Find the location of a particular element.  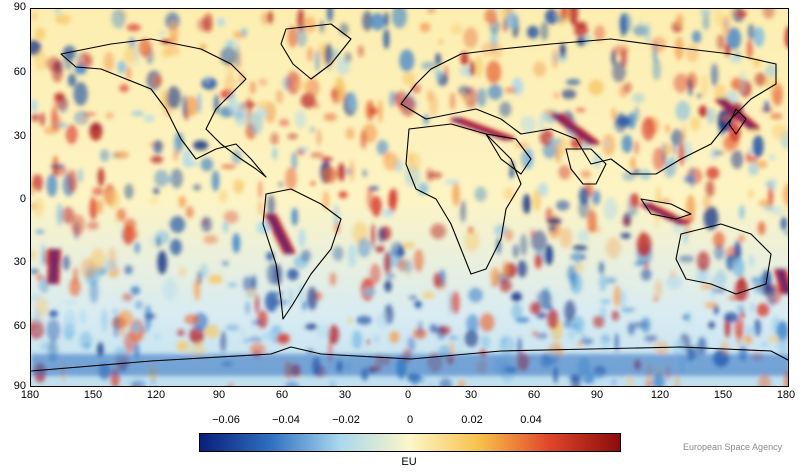

colorbar-tick: 0 is located at coordinates (410, 420).